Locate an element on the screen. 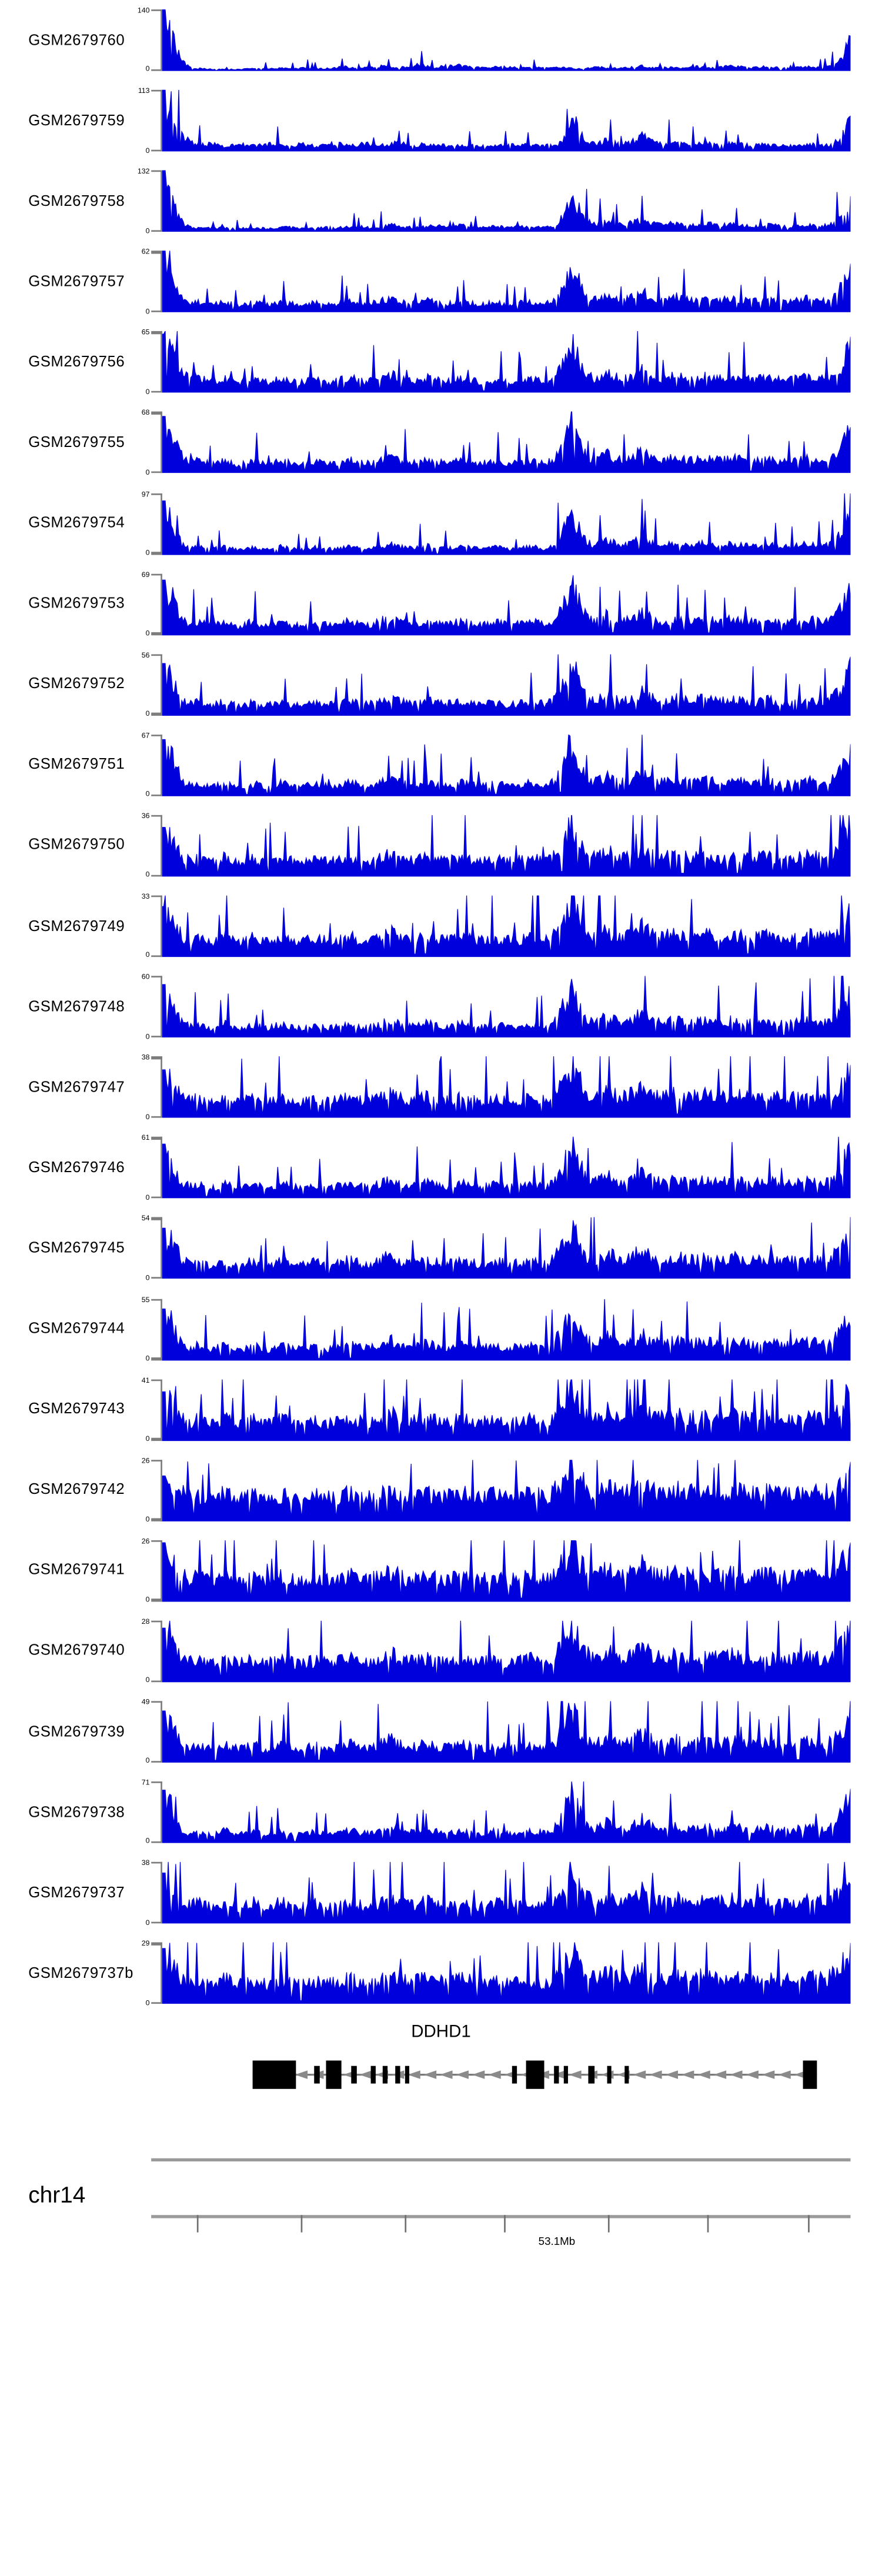  genome-ruler: chr14 53.1Mb is located at coordinates (441, 2225).